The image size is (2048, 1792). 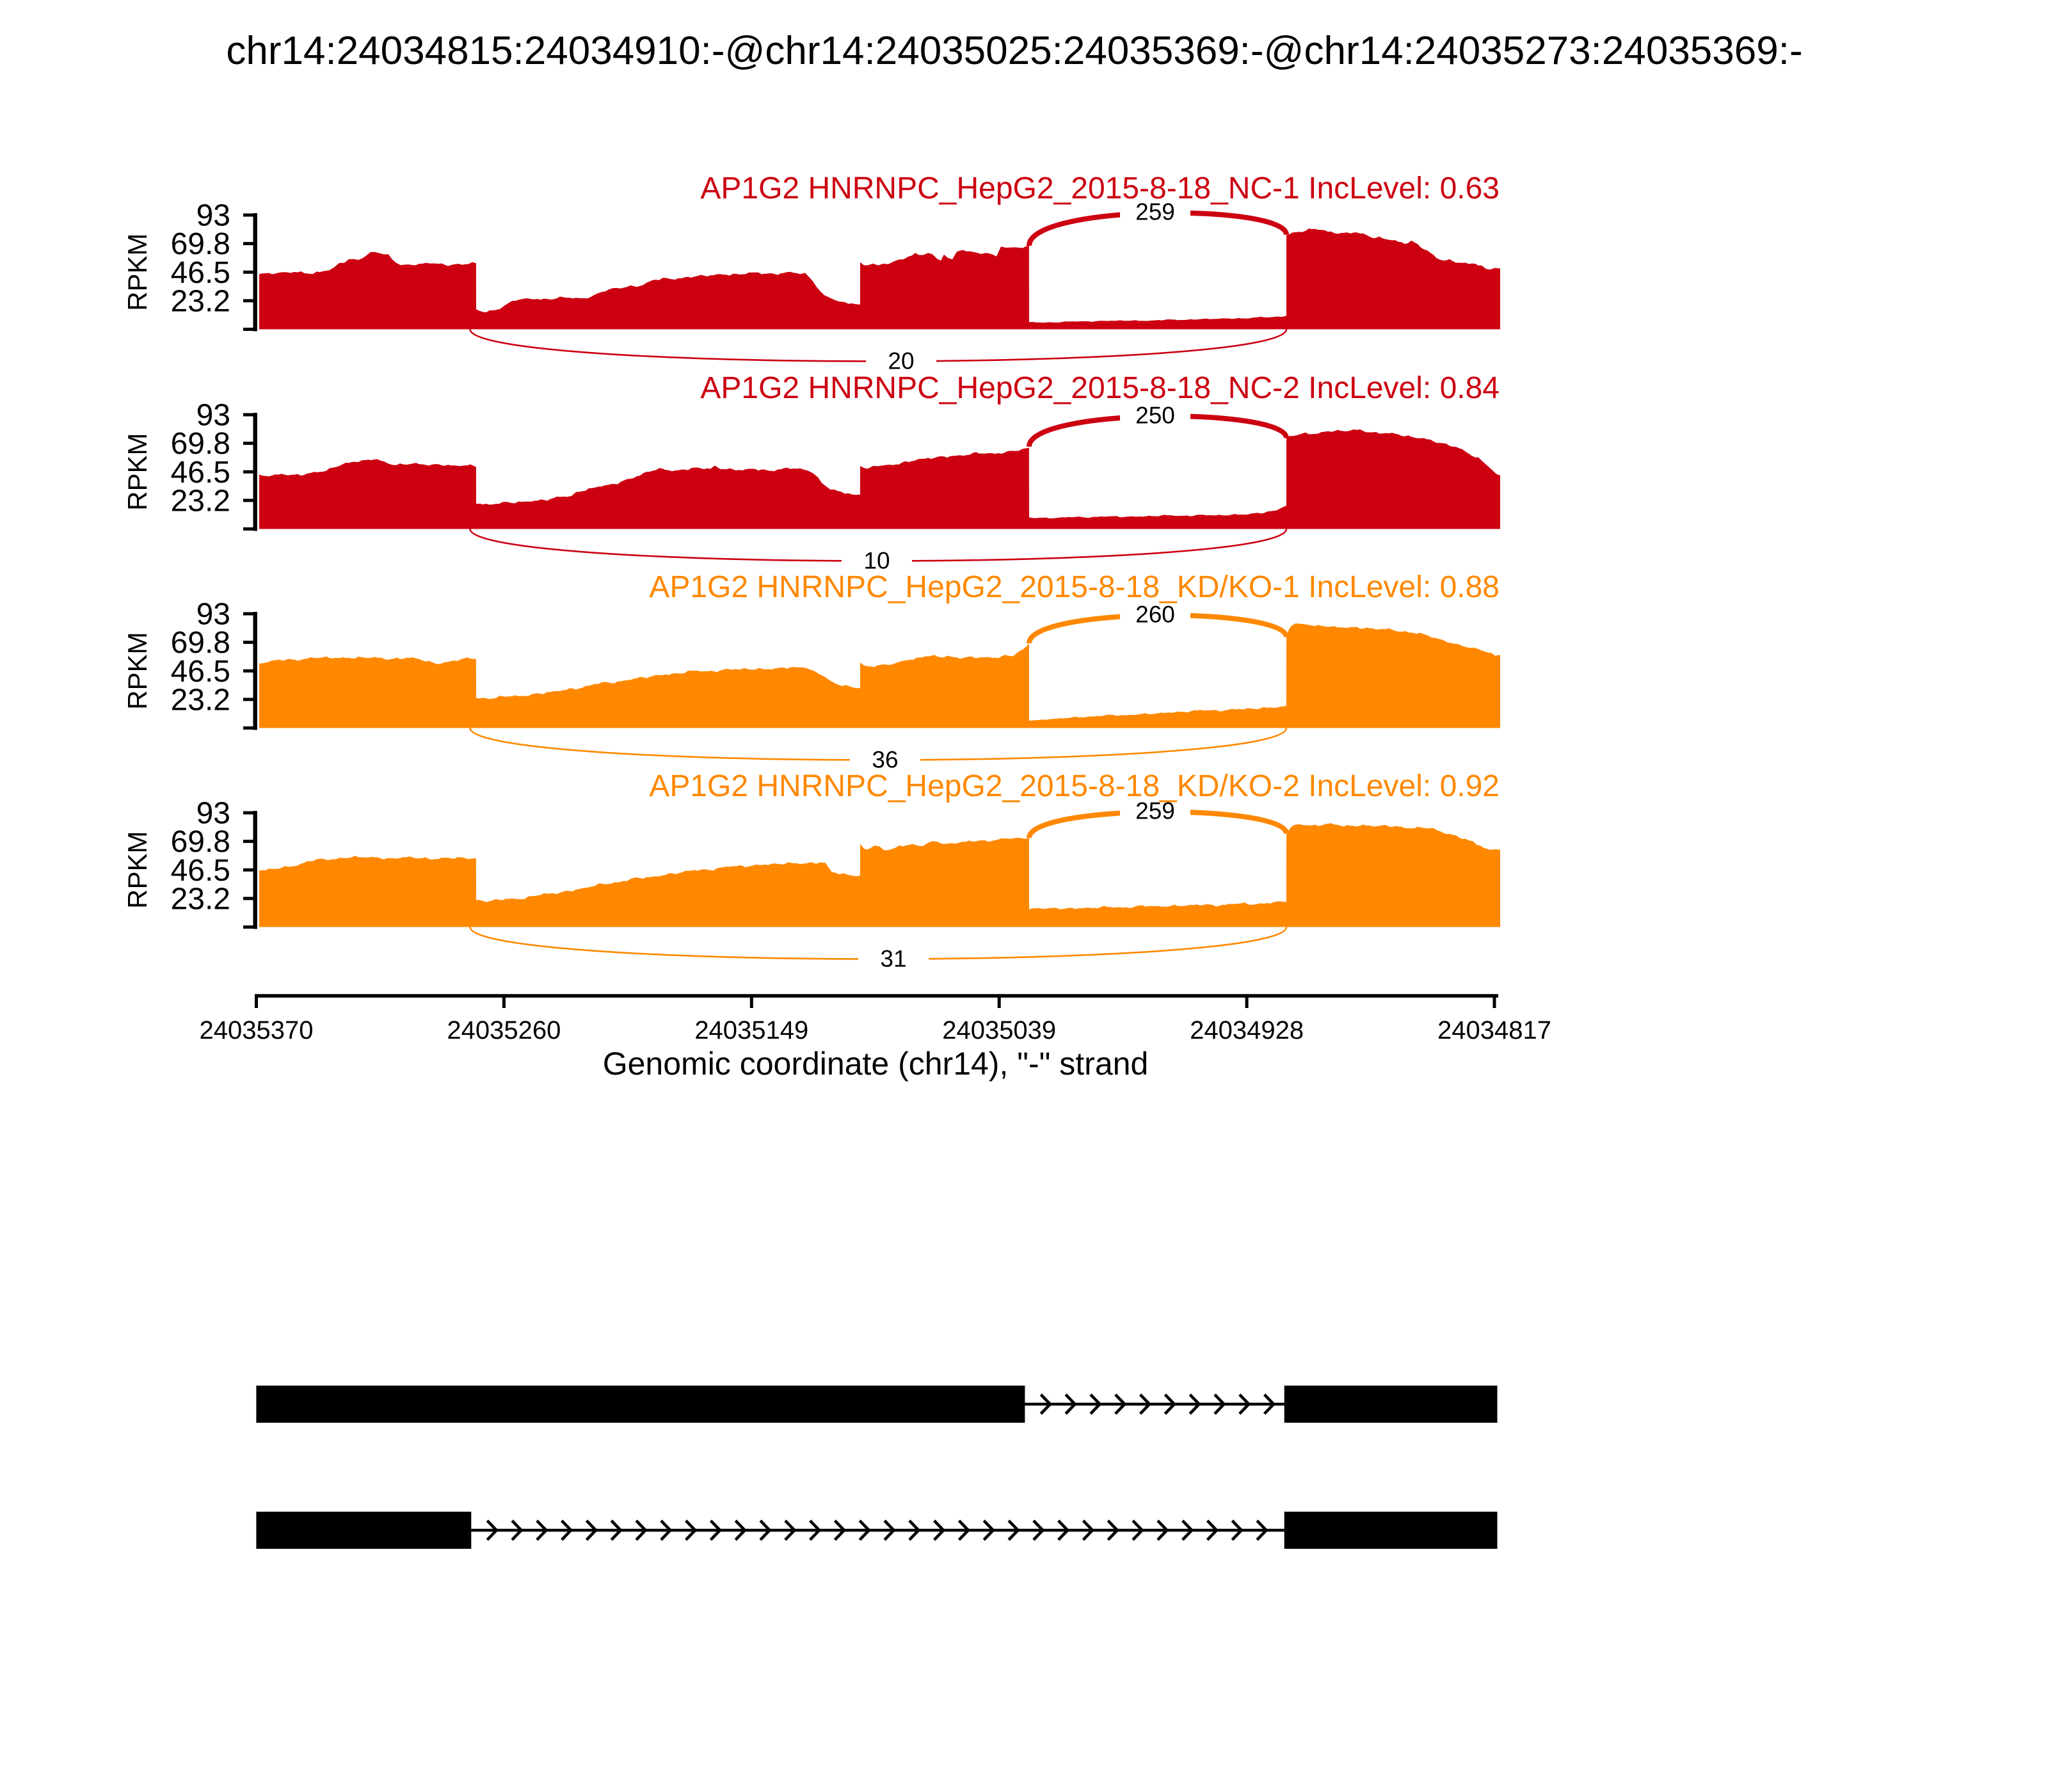 What do you see at coordinates (1155, 416) in the screenshot?
I see `svg-text: 250` at bounding box center [1155, 416].